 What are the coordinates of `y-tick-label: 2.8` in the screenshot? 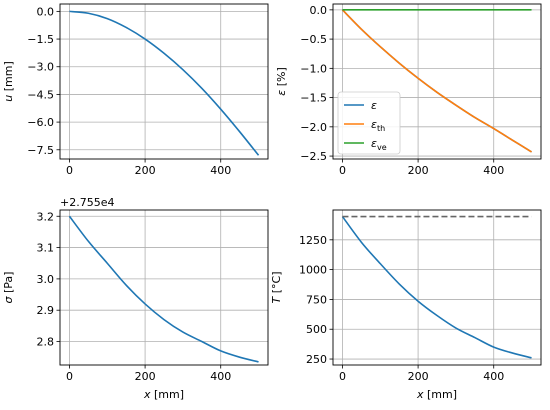 It's located at (46, 342).